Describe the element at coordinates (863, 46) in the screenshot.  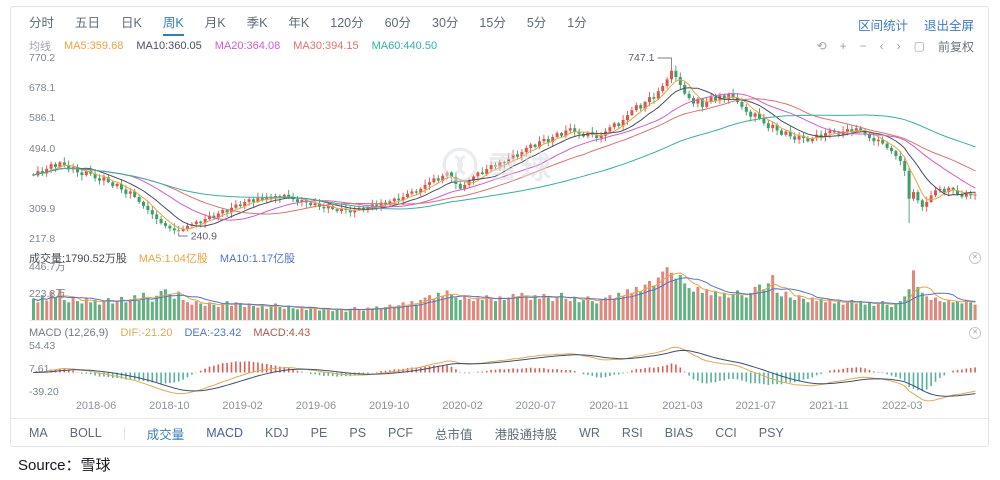
I see `zoom-out-icon: −` at that location.